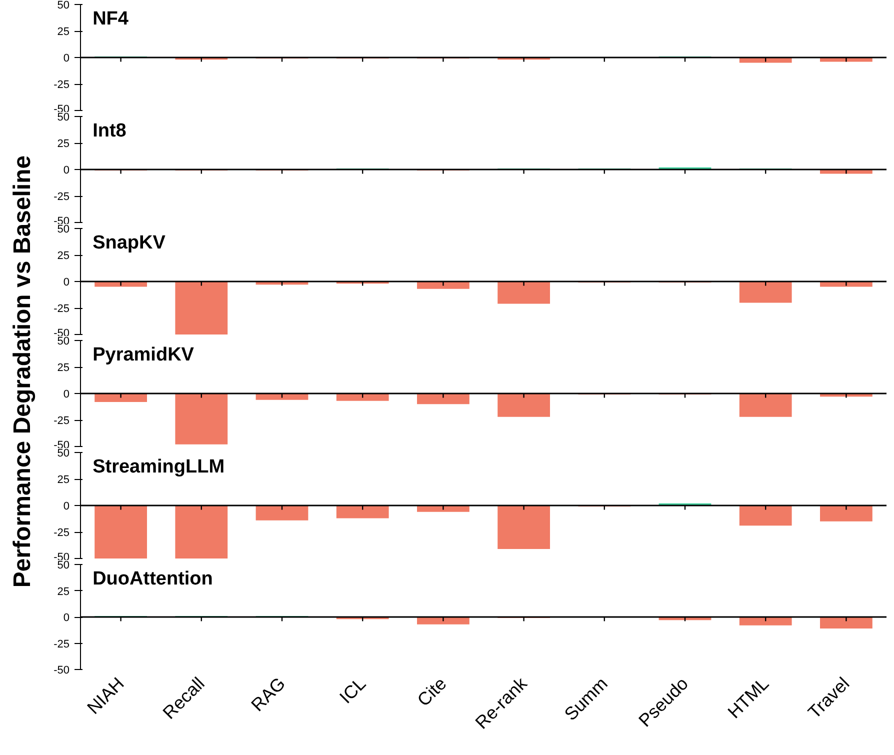 Image resolution: width=894 pixels, height=755 pixels. Describe the element at coordinates (431, 691) in the screenshot. I see `x-tick-label: Cite` at that location.